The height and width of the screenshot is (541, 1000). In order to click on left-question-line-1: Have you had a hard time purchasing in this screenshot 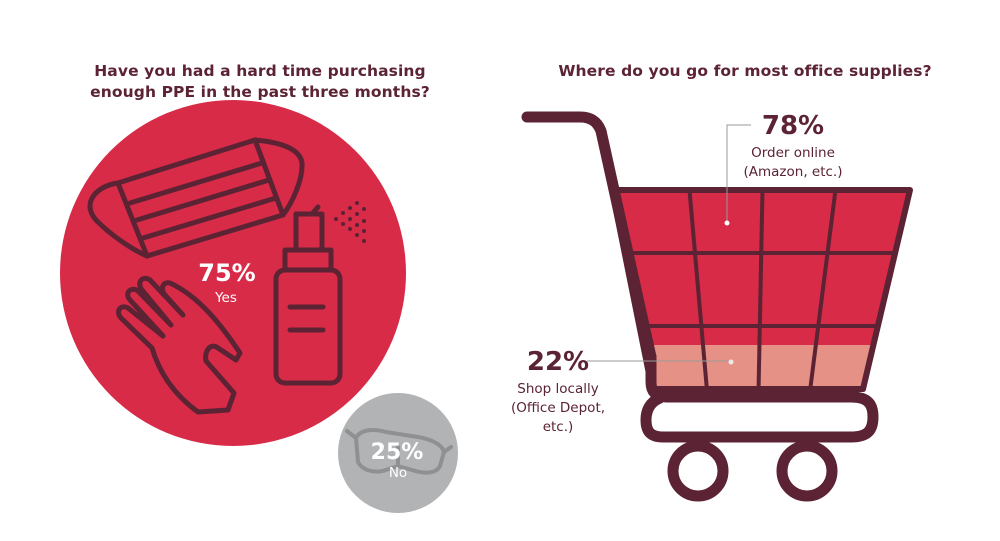, I will do `click(260, 71)`.